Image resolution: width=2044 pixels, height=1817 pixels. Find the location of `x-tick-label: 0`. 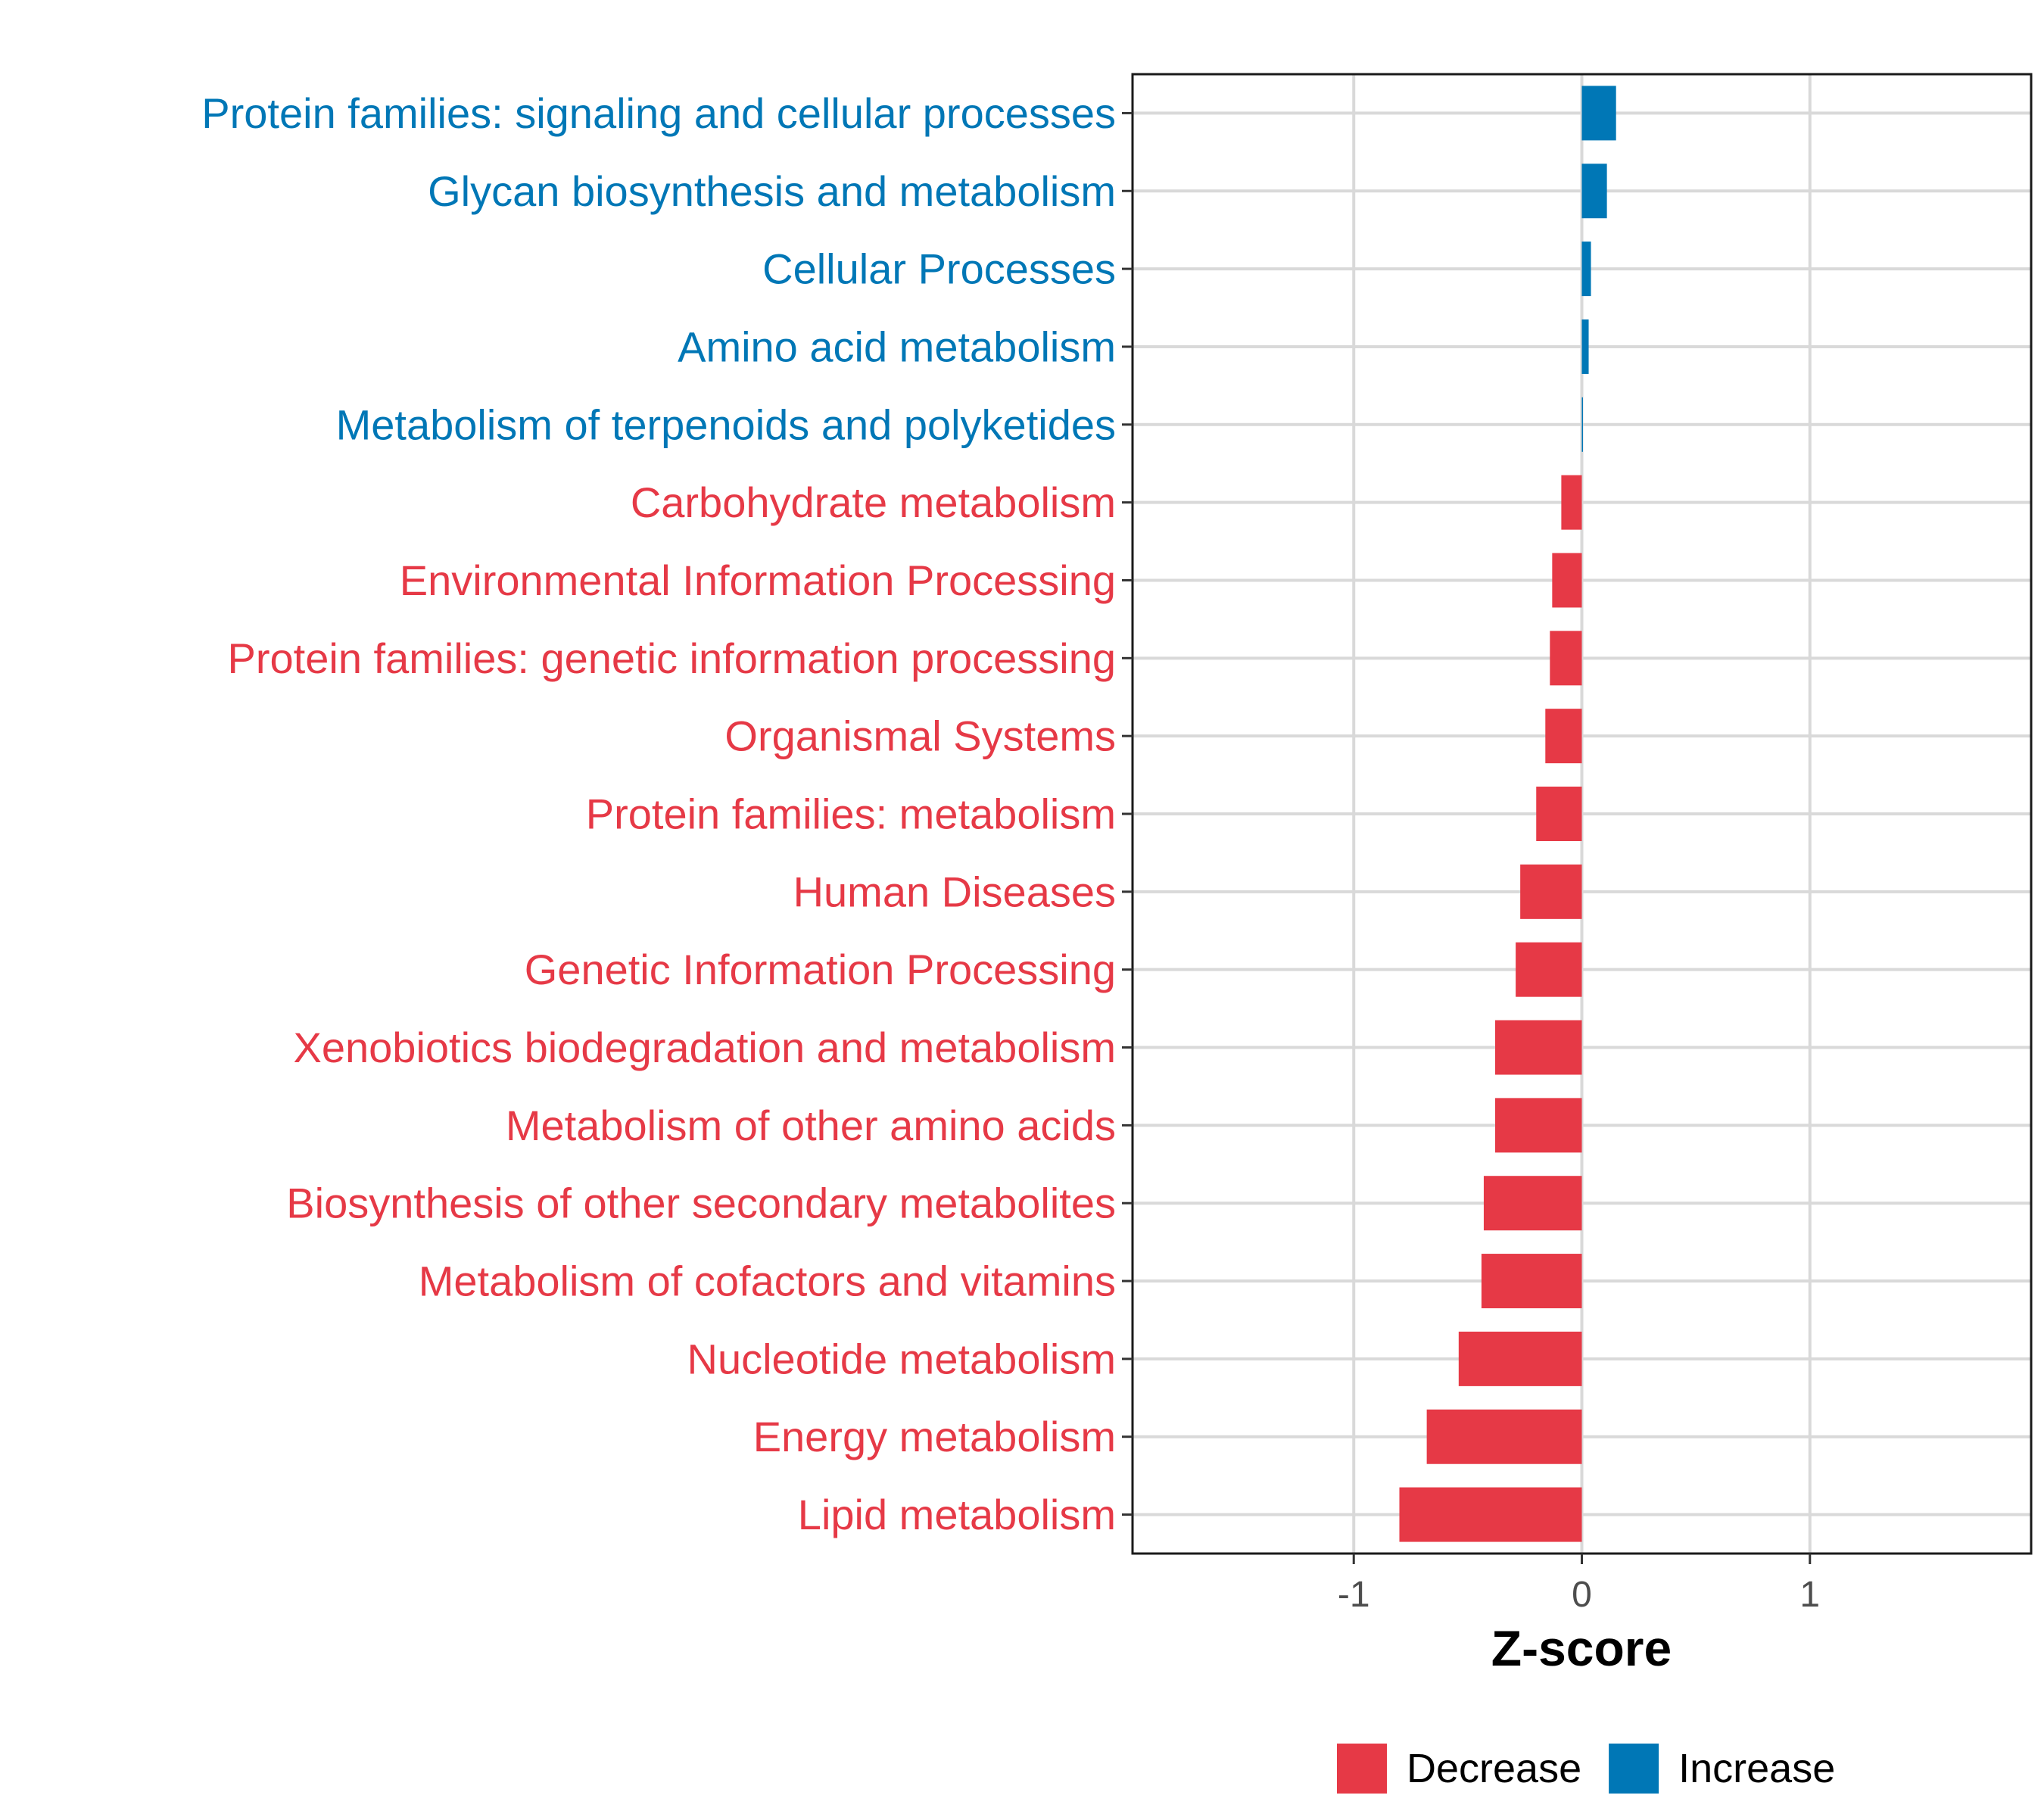

x-tick-label: 0 is located at coordinates (1582, 1595).